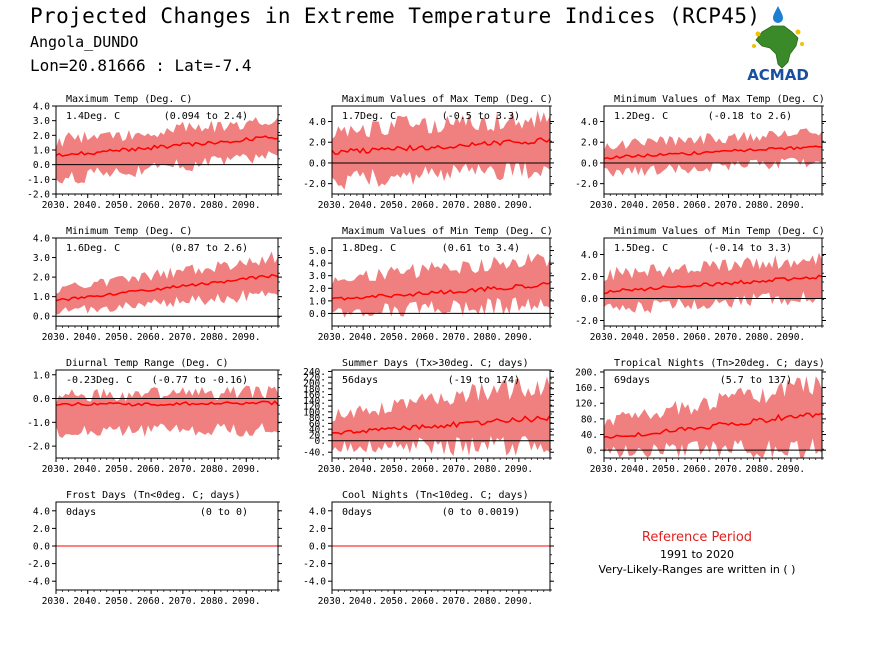 The height and width of the screenshot is (659, 879). I want to click on panel-range-label: (0 to 0), so click(224, 512).